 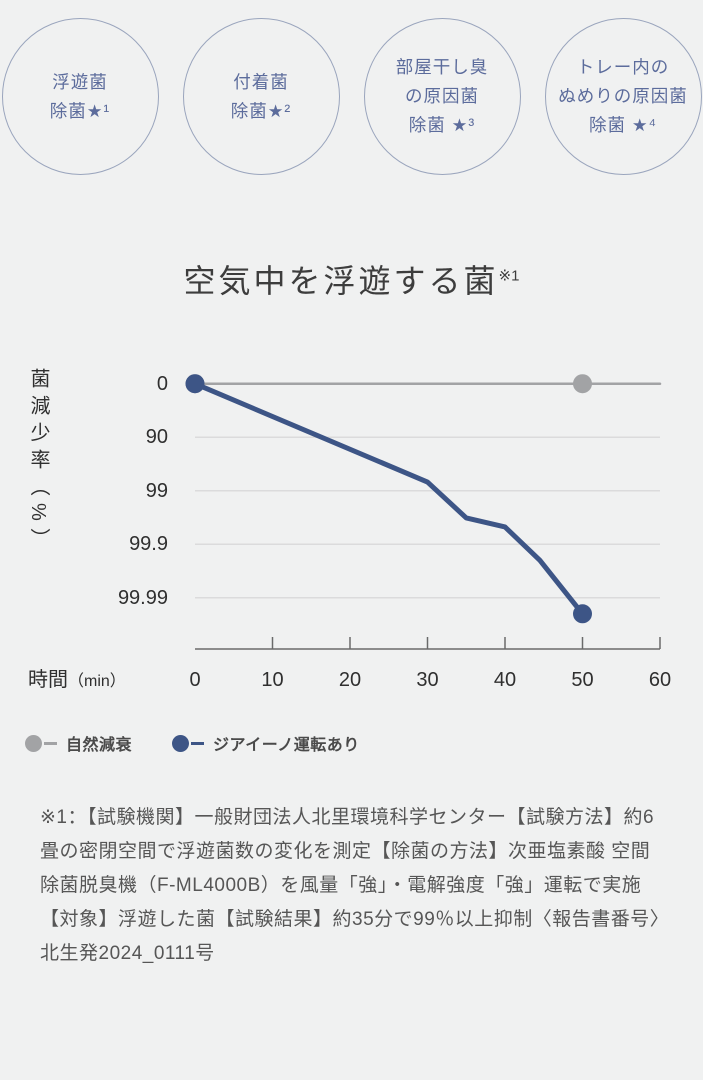 I want to click on chart-title: 空気中を浮遊する菌※1, so click(x=351, y=279).